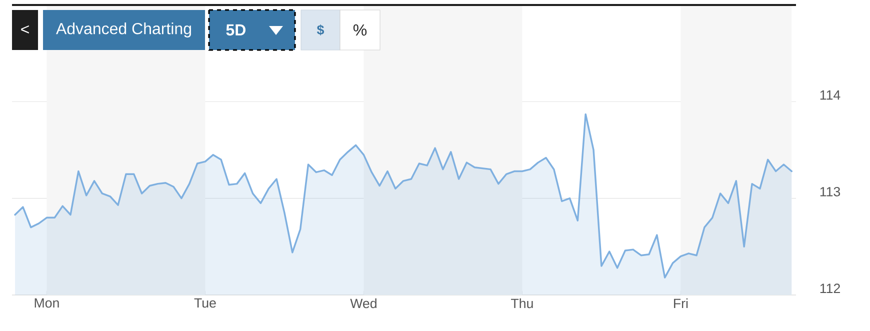  I want to click on annotation: 5D, so click(236, 30).